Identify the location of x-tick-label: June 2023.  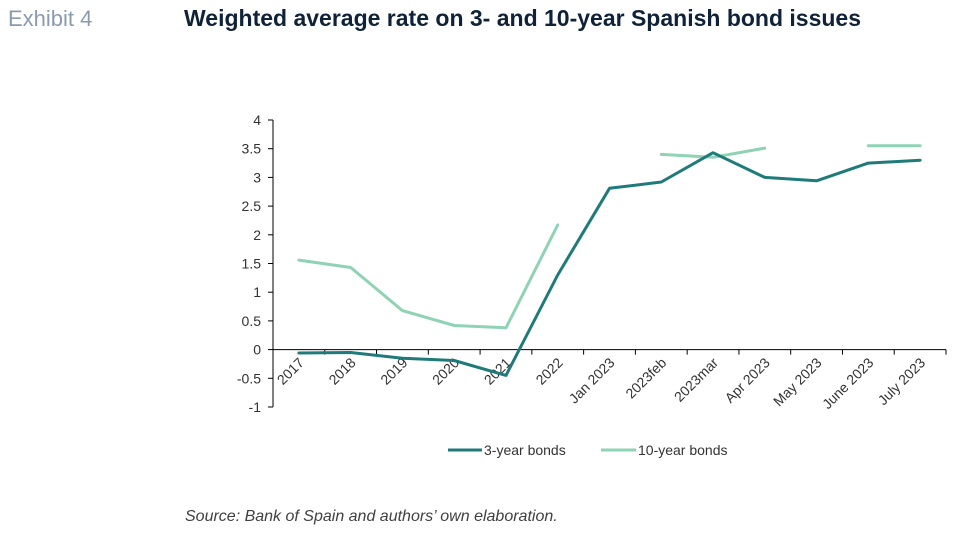
(848, 383).